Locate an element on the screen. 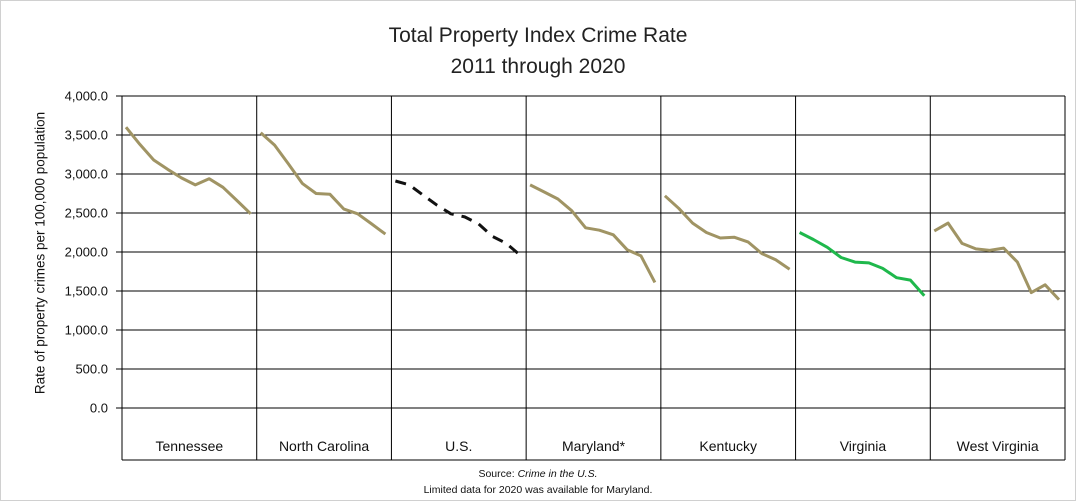 The image size is (1076, 501). category-label: Virginia is located at coordinates (863, 446).